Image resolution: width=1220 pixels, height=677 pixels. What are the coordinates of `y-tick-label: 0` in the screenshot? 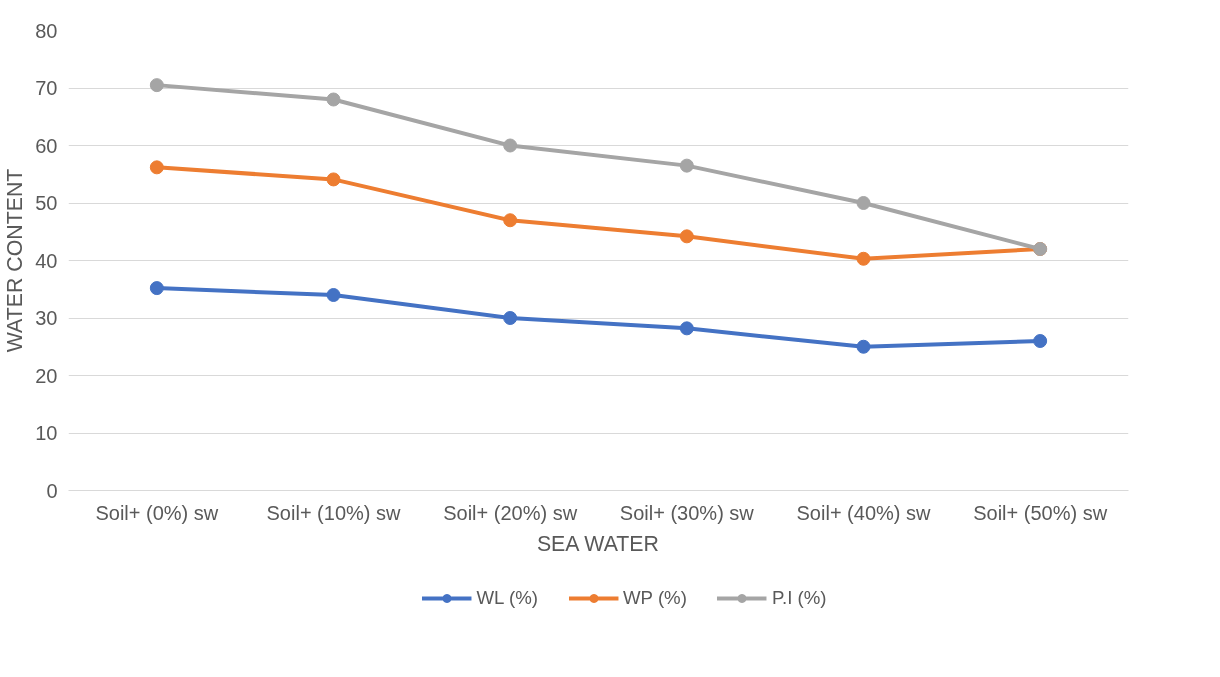 It's located at (52, 490).